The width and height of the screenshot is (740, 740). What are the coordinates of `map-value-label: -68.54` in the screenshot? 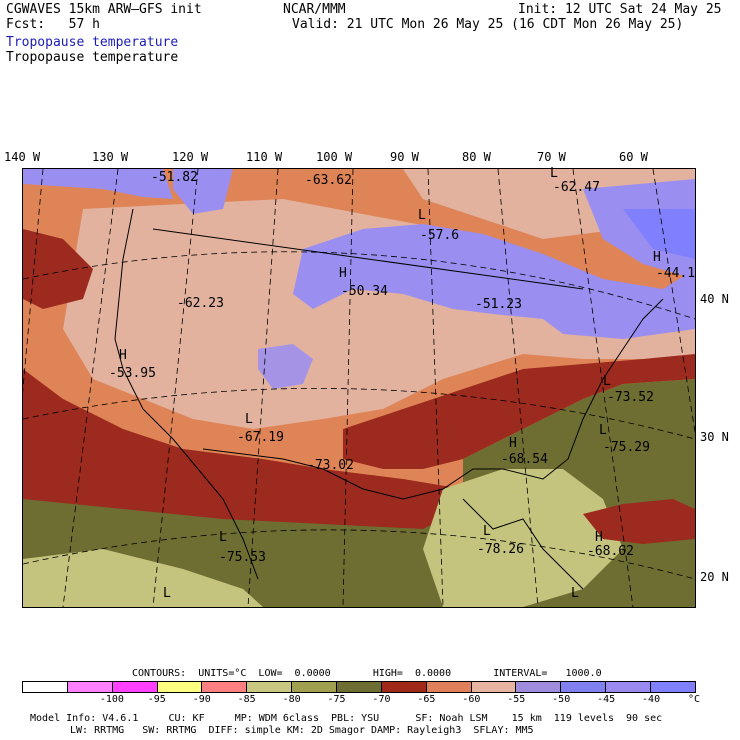 It's located at (524, 459).